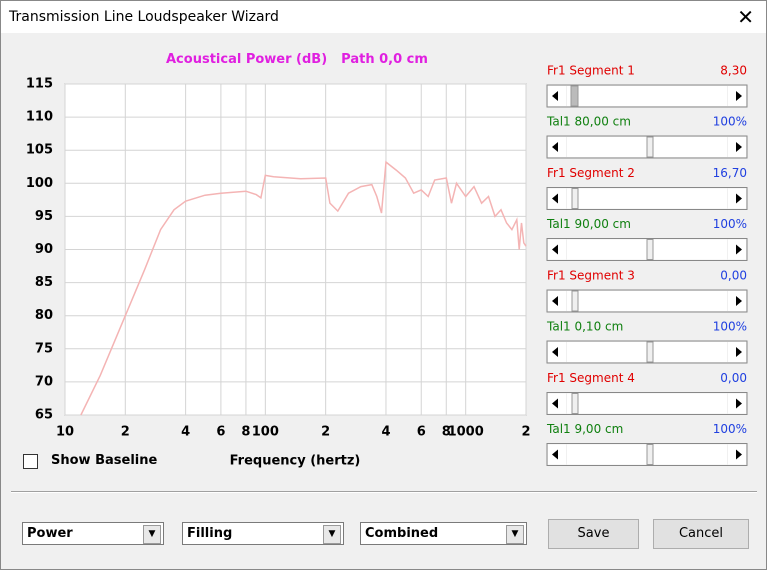 This screenshot has width=767, height=570. What do you see at coordinates (591, 71) in the screenshot?
I see `segment-label: Fr1 Segment 1` at bounding box center [591, 71].